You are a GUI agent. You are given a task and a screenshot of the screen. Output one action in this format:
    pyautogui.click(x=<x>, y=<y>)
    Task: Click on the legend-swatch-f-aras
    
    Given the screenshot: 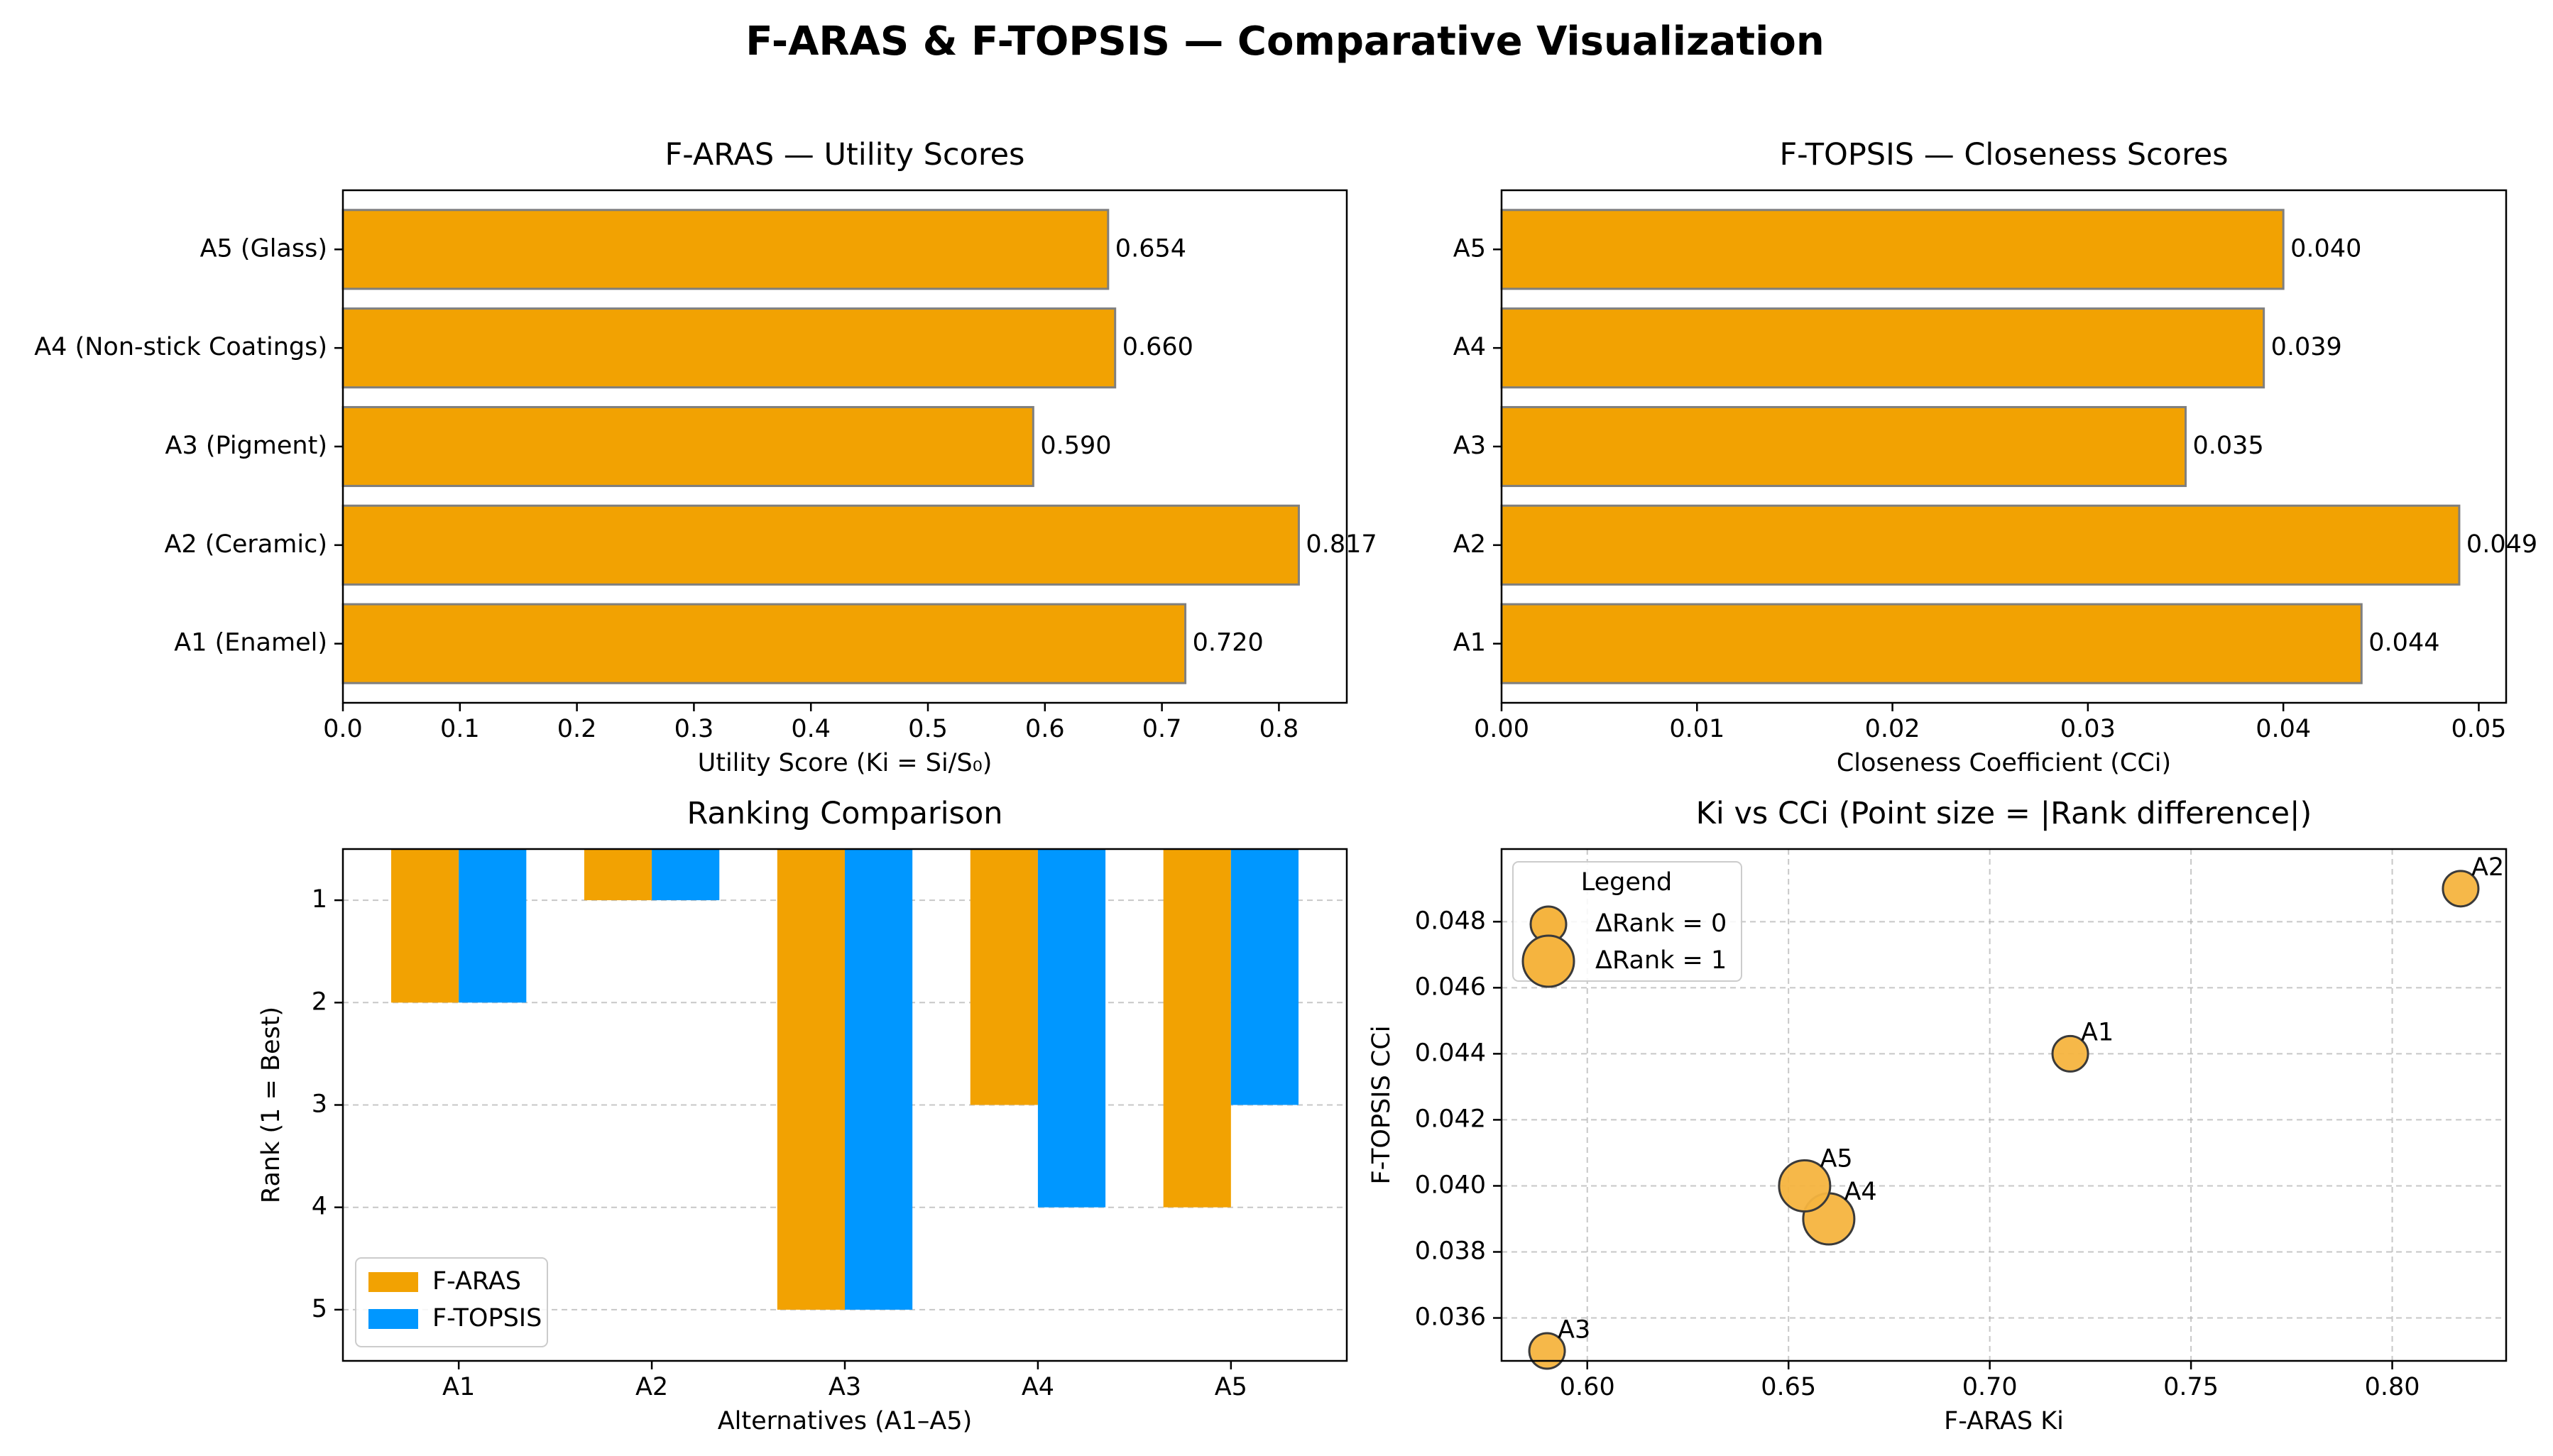 What is the action you would take?
    pyautogui.click(x=393, y=1282)
    